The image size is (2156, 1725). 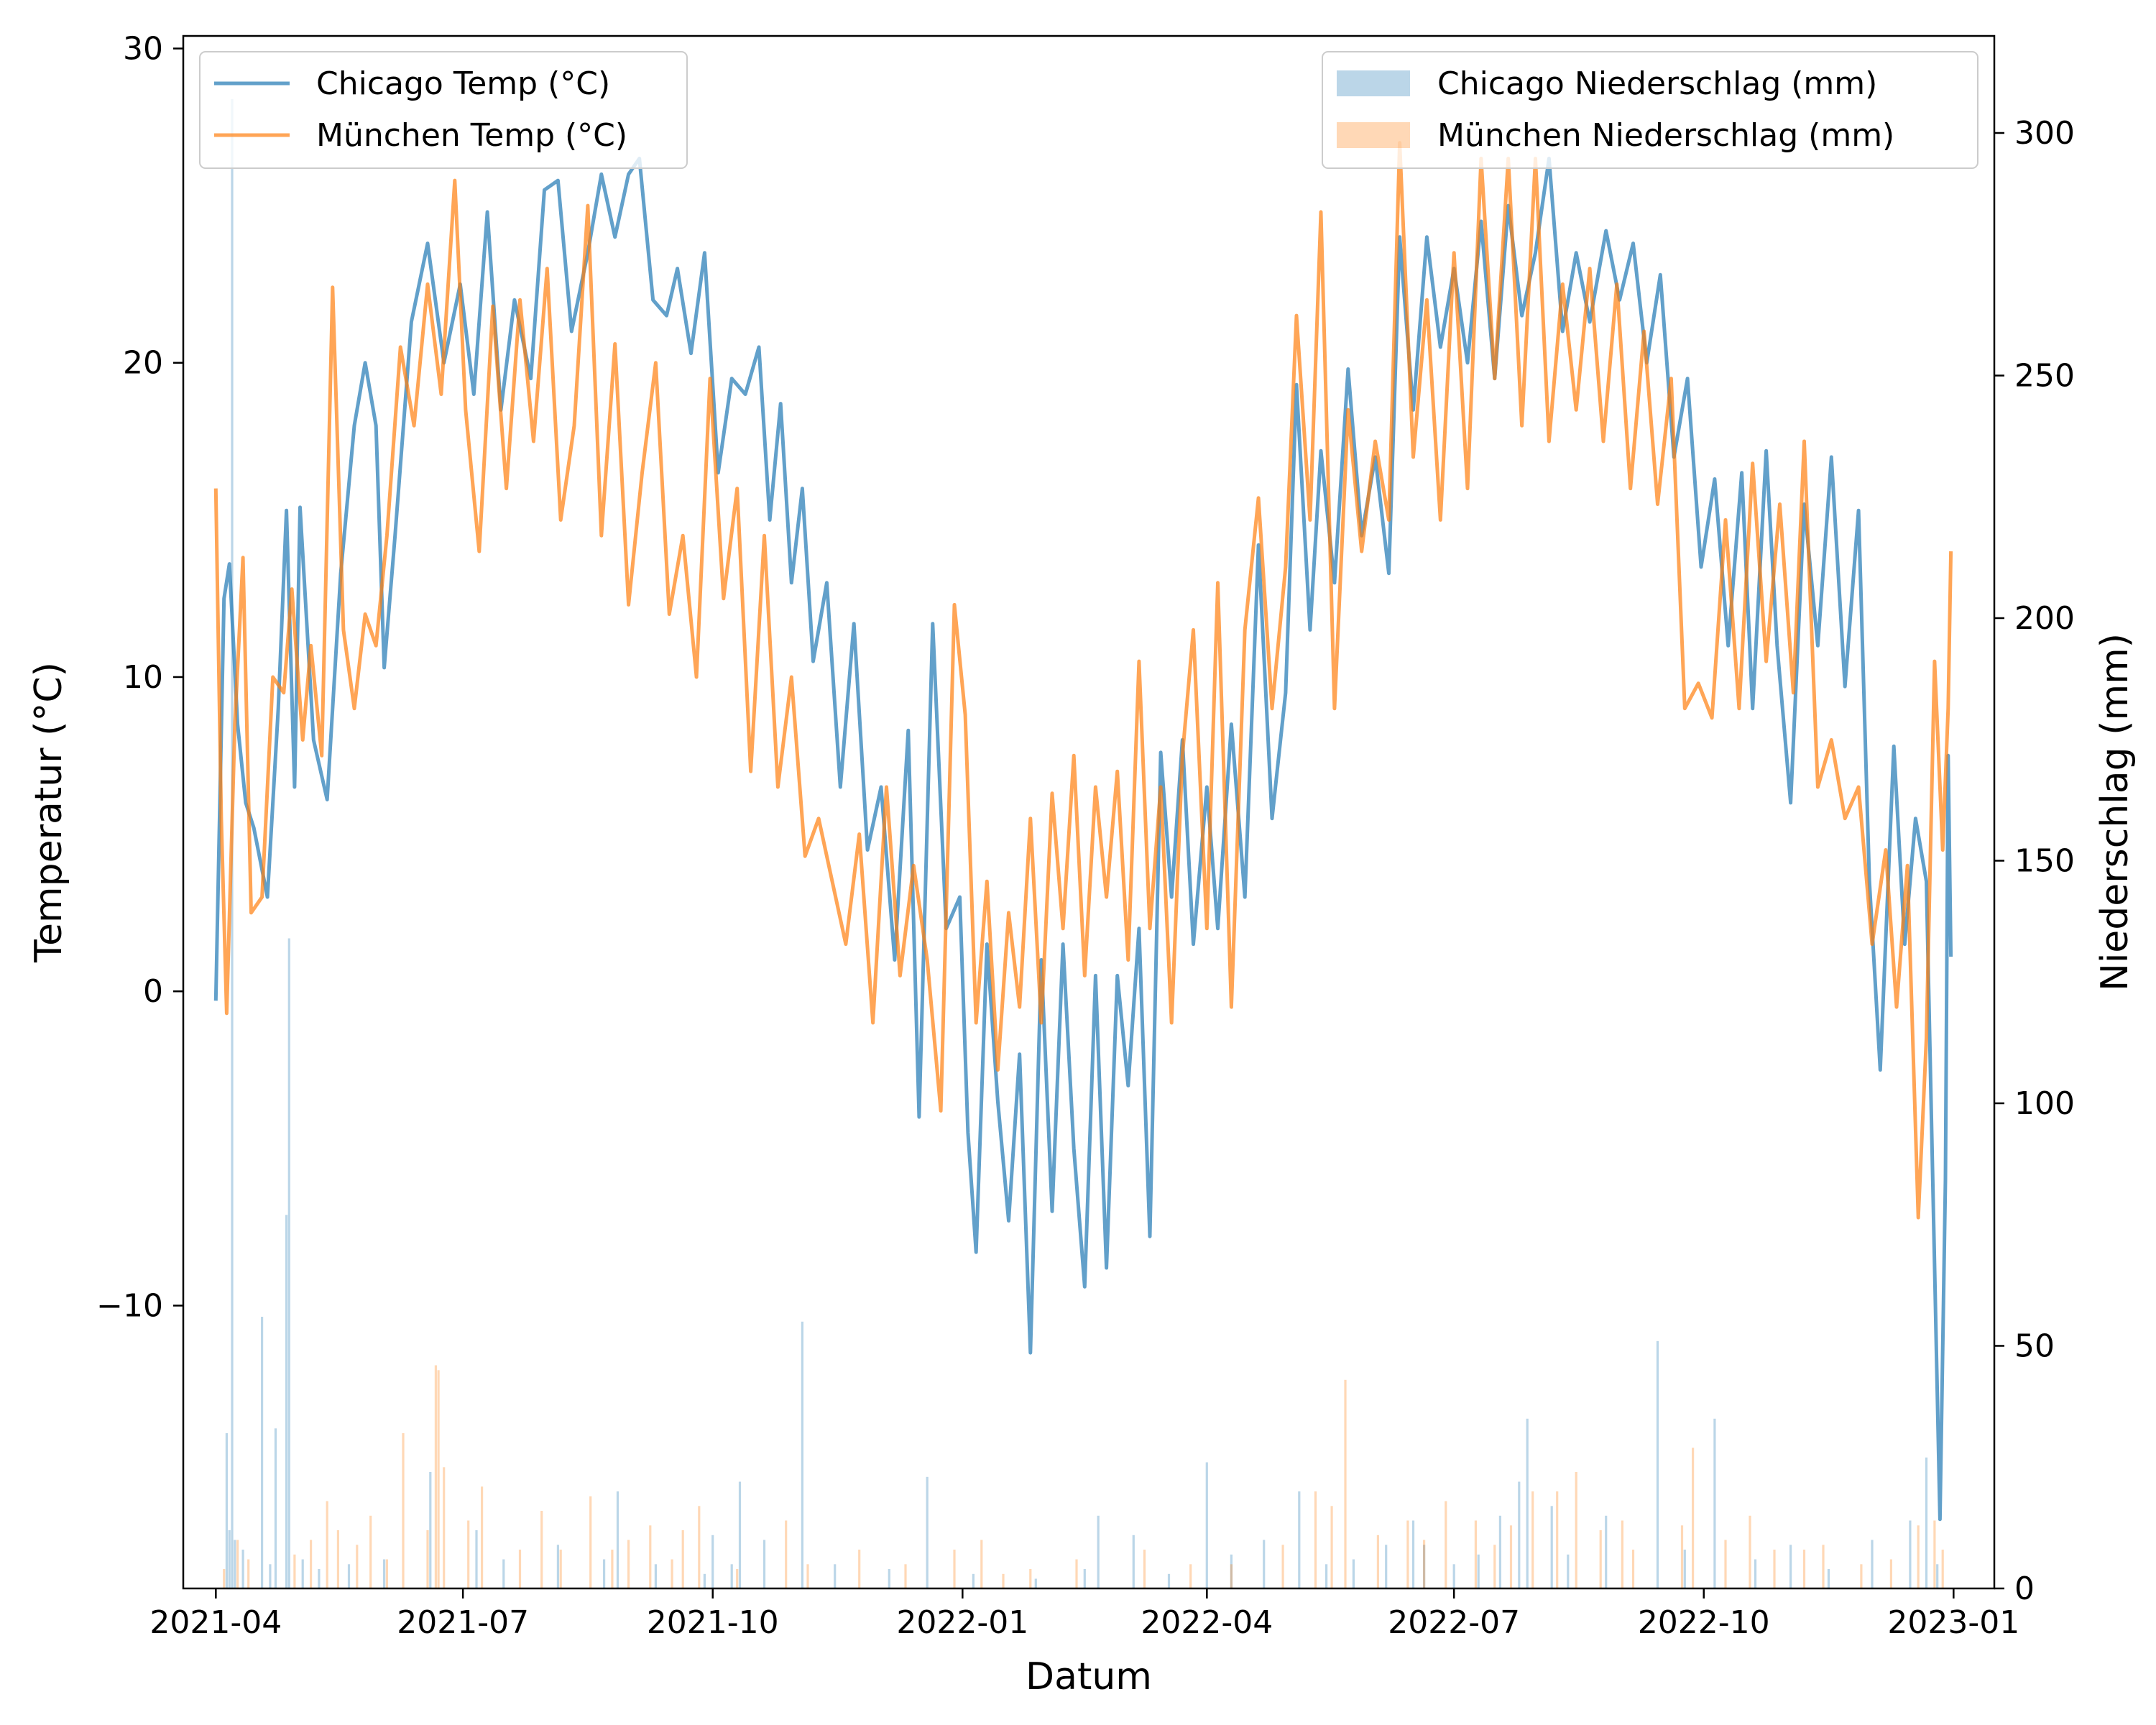 I want to click on y-right-tick-label: 250, so click(x=2044, y=376).